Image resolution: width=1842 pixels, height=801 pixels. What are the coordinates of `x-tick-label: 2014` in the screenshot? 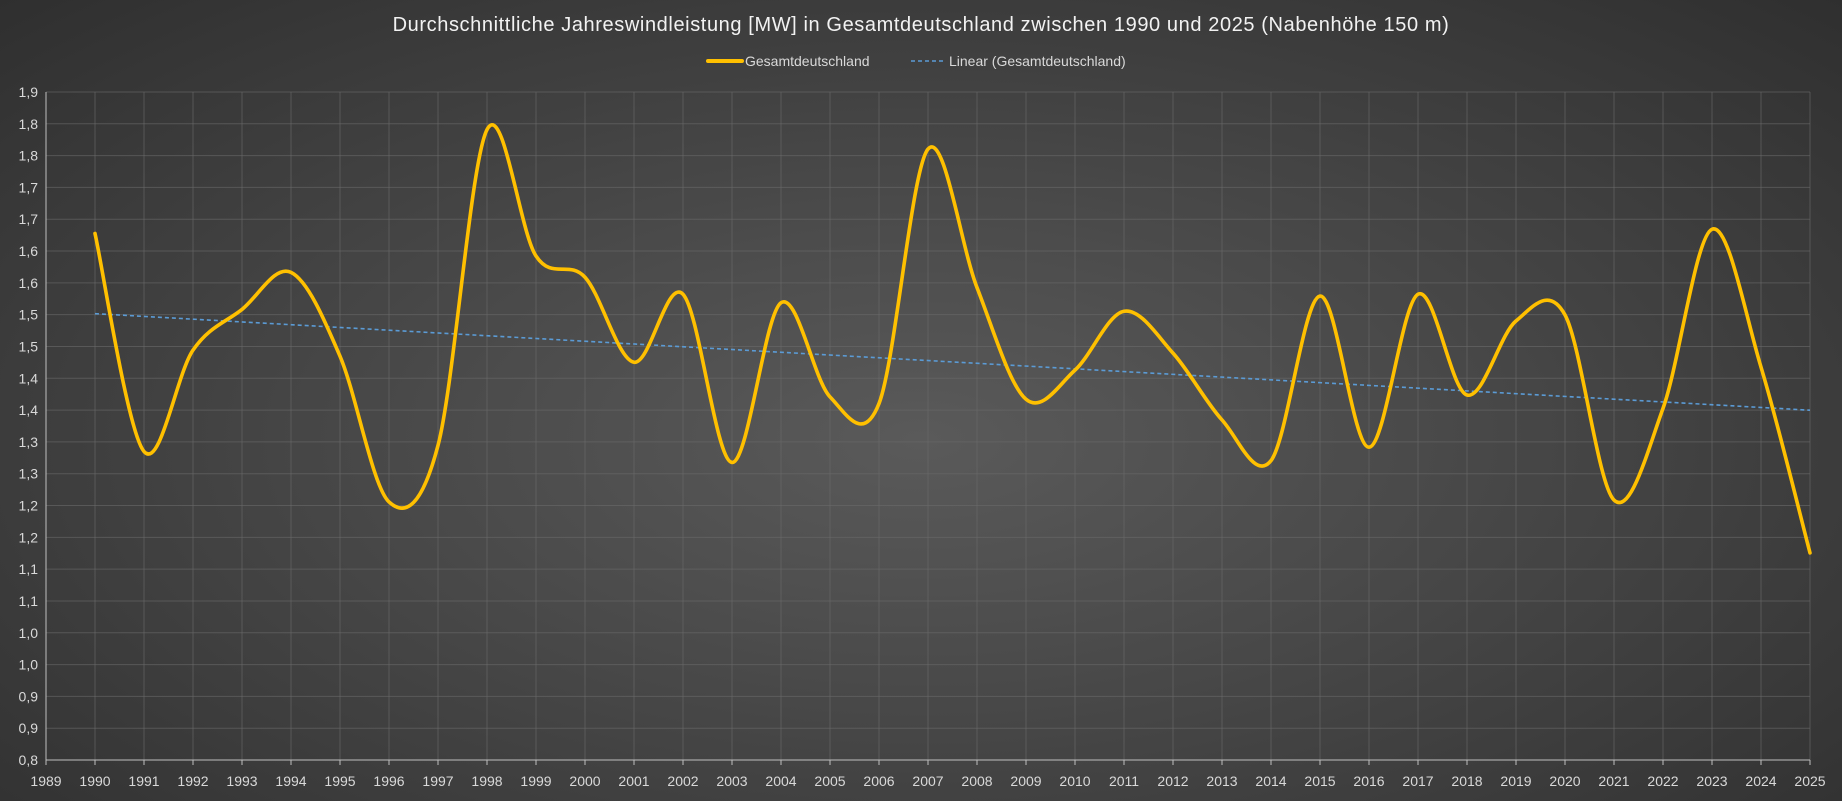 It's located at (1270, 781).